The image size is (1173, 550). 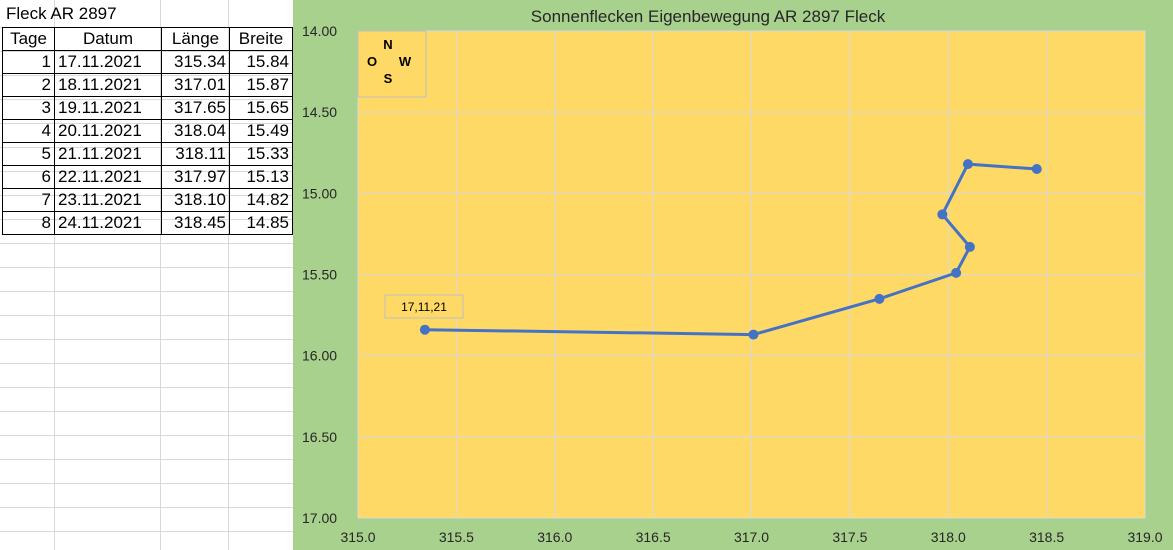 What do you see at coordinates (28, 131) in the screenshot?
I see `cell-tage: 4` at bounding box center [28, 131].